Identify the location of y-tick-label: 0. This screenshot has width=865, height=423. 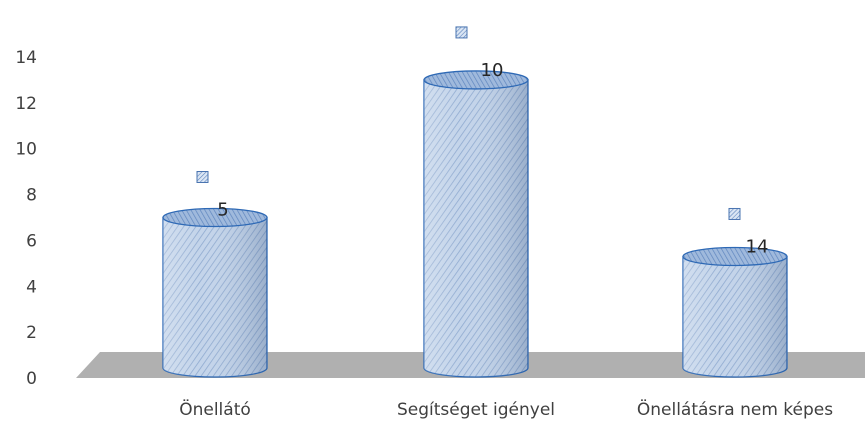
(31, 379).